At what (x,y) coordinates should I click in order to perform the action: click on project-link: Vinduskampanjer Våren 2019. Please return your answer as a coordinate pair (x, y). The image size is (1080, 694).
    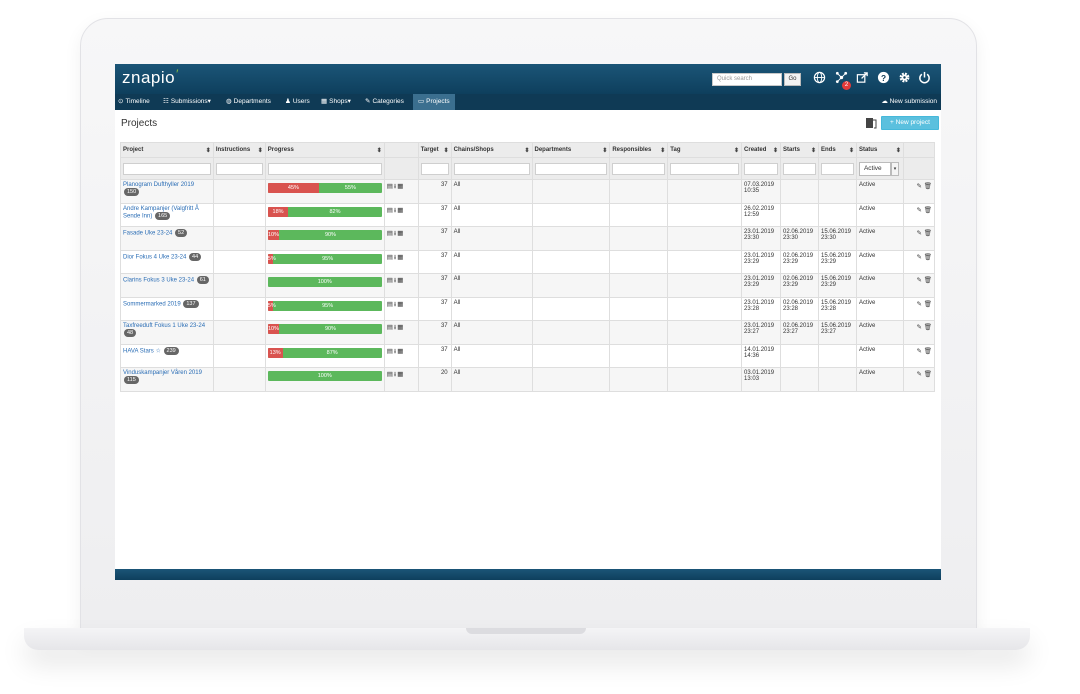
    Looking at the image, I should click on (162, 373).